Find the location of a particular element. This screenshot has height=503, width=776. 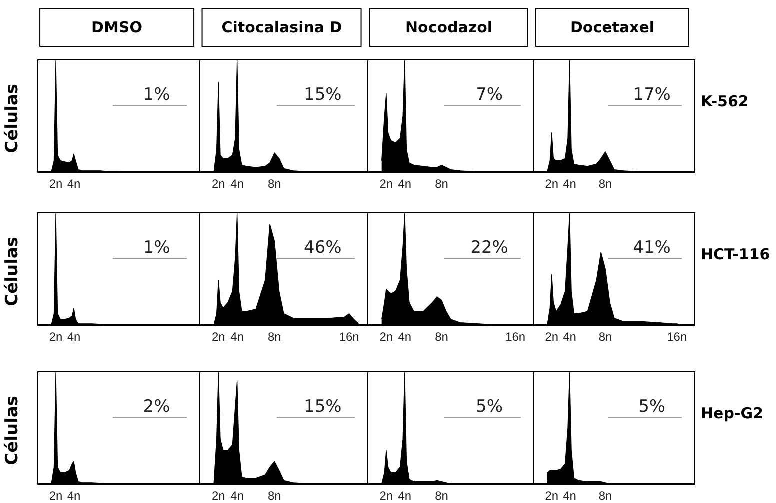

annotation: 2% is located at coordinates (150, 407).